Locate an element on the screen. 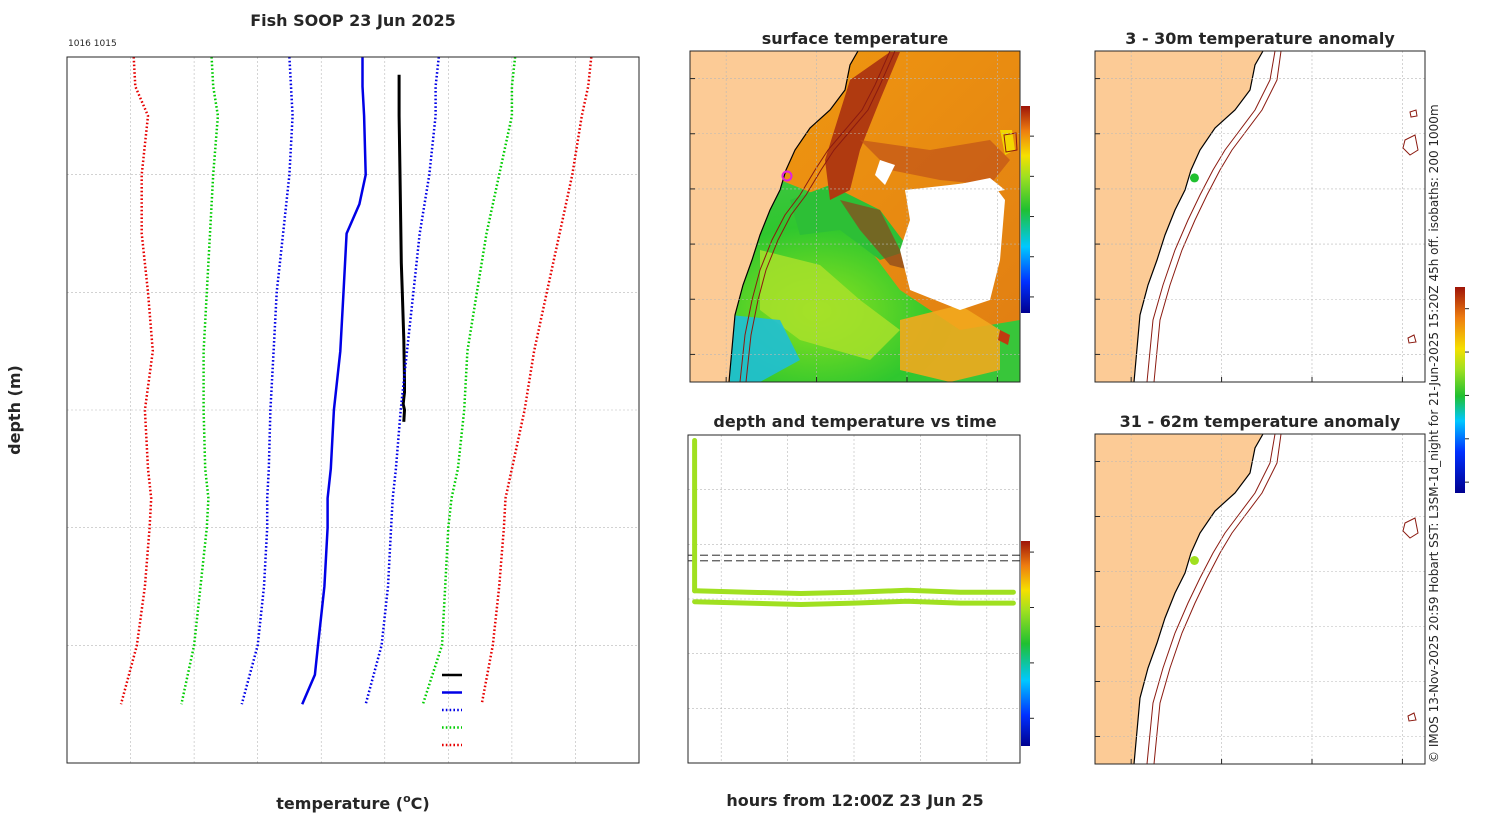 Image resolution: width=1500 pixels, height=820 pixels. anomaly-lower-axes-box is located at coordinates (1260, 599).